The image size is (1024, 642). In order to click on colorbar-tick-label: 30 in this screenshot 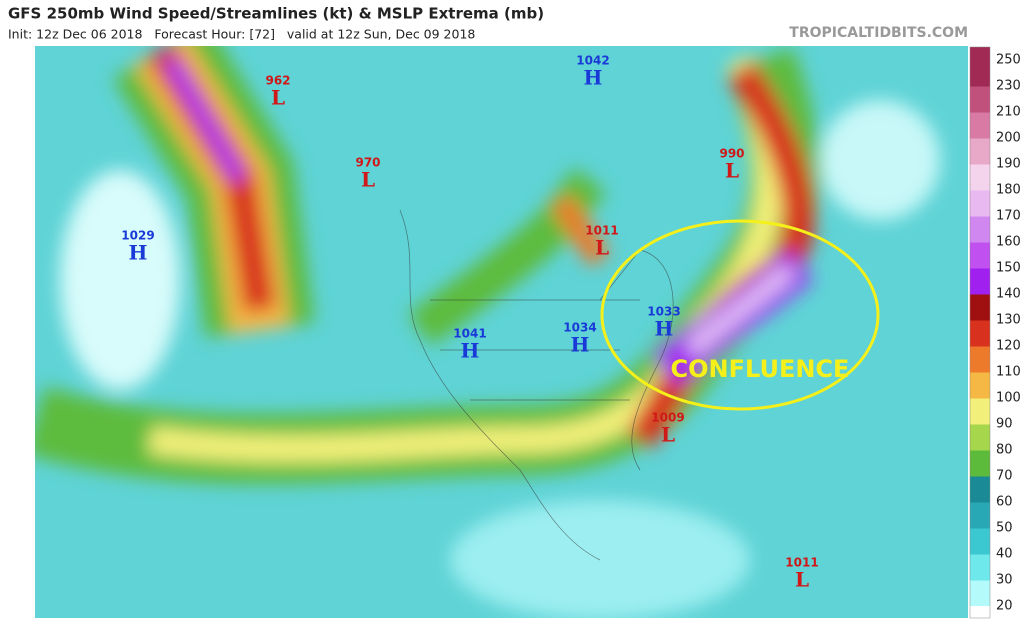, I will do `click(1004, 580)`.